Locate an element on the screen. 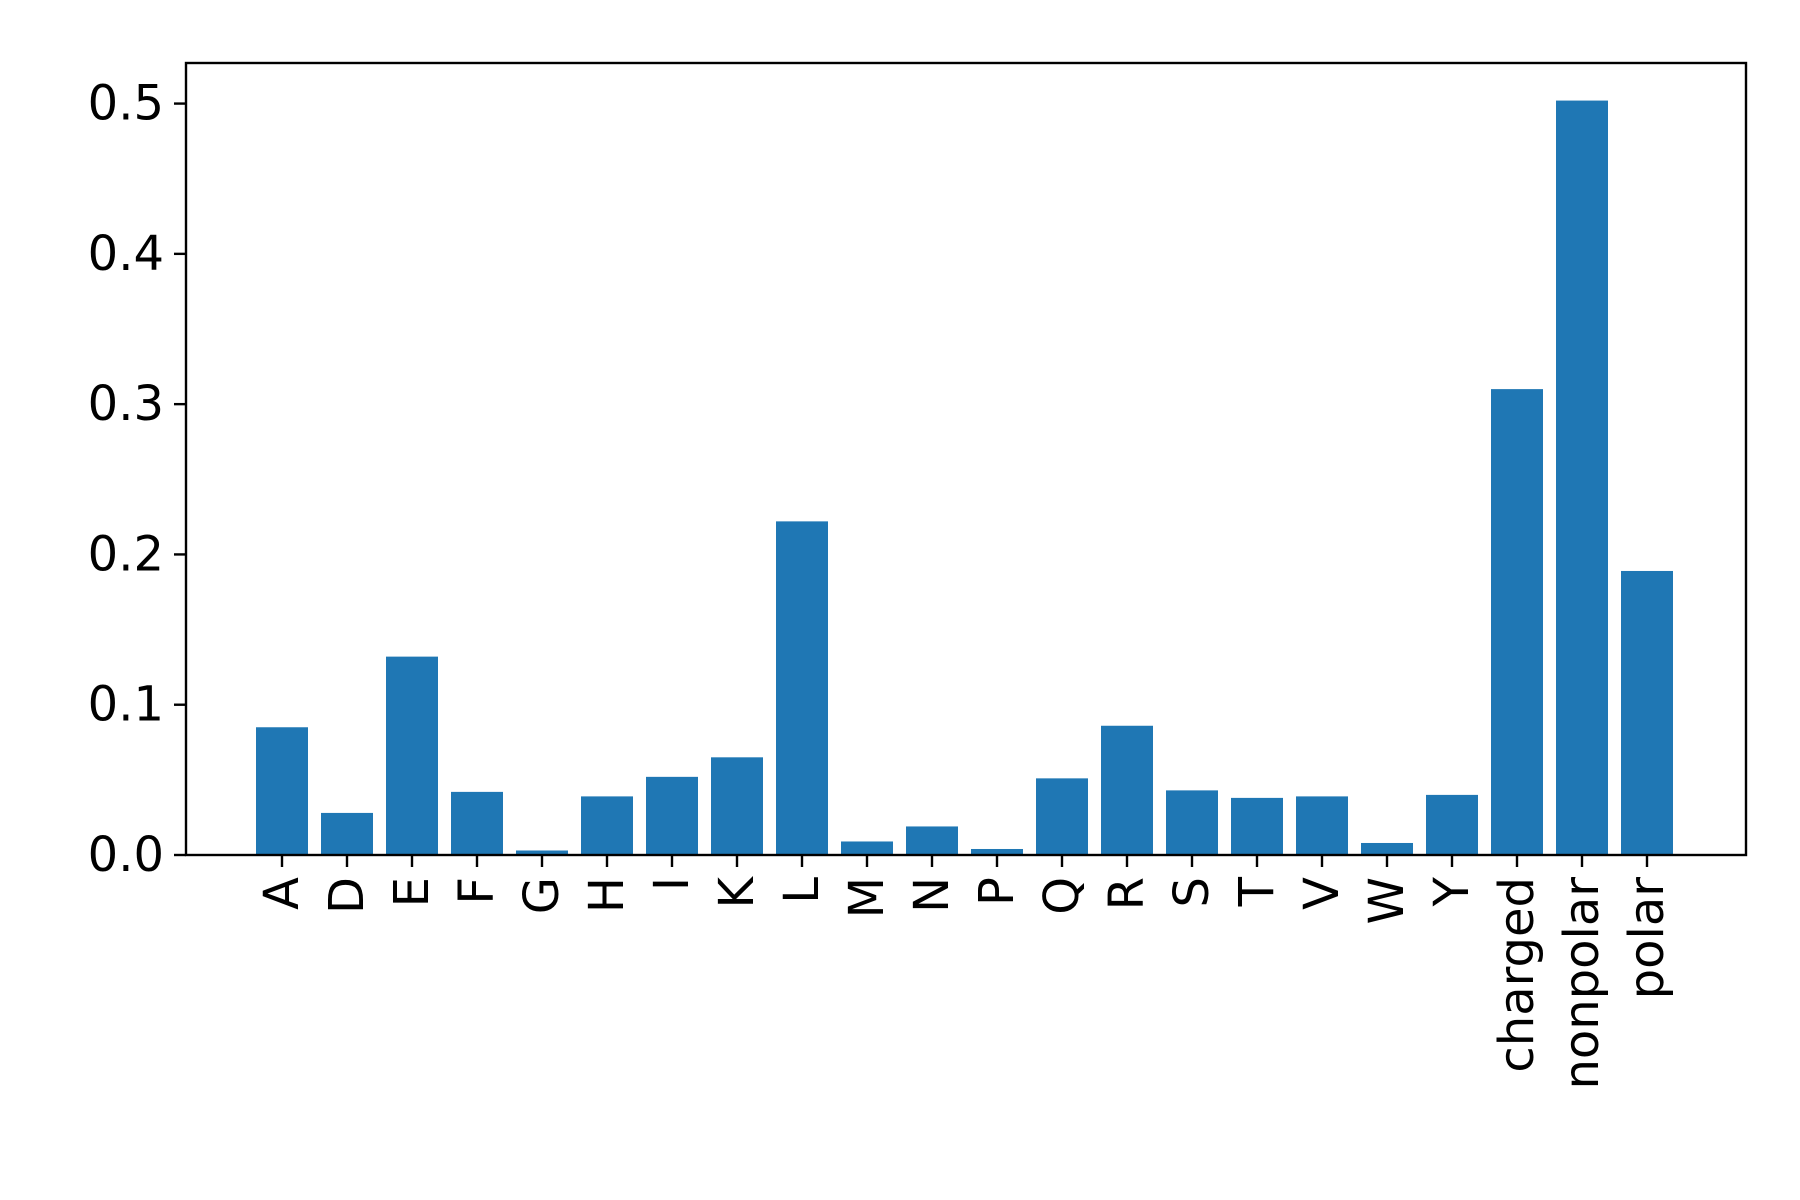 The height and width of the screenshot is (1200, 1800). y-tick-label: 0.1 is located at coordinates (126, 705).